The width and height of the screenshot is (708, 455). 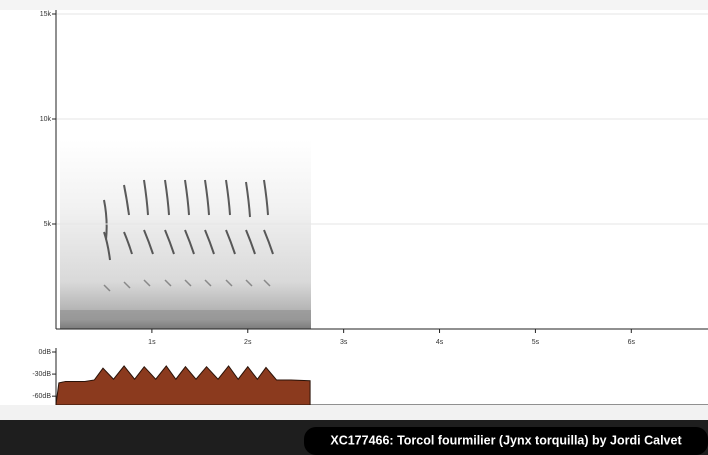 What do you see at coordinates (46, 14) in the screenshot?
I see `y-tick-label: 15k` at bounding box center [46, 14].